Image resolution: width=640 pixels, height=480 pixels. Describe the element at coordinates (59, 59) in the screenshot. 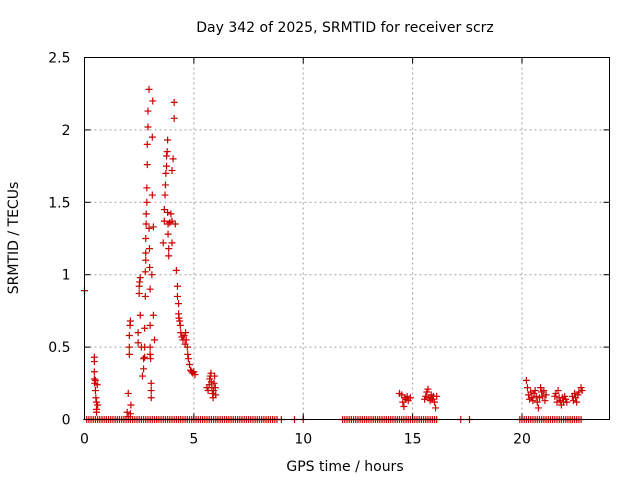

I see `y-tick-label: 2.5` at that location.